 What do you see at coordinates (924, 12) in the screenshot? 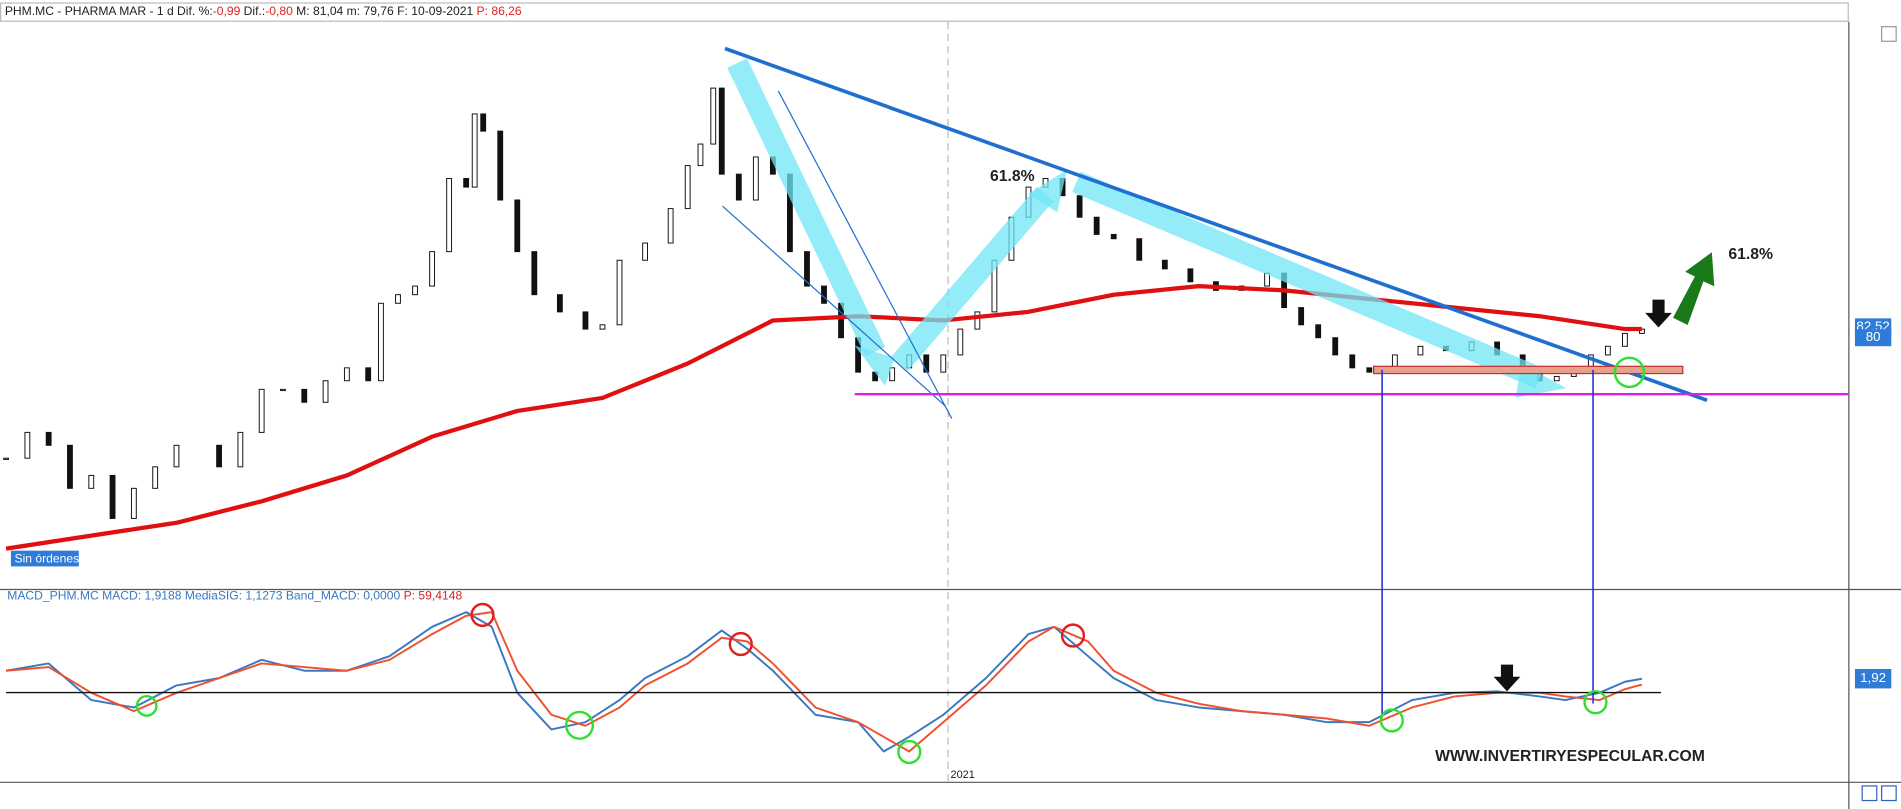
I see `header-bar` at bounding box center [924, 12].